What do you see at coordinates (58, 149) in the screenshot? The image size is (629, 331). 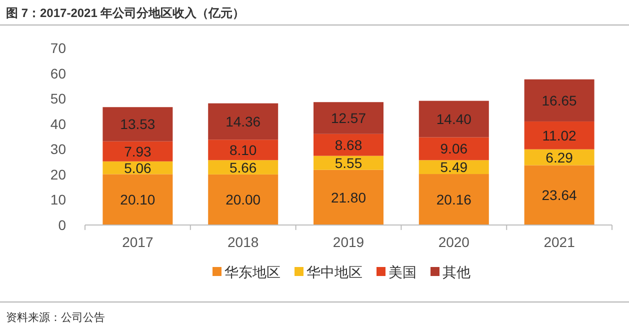 I see `y-tick-label: 30` at bounding box center [58, 149].